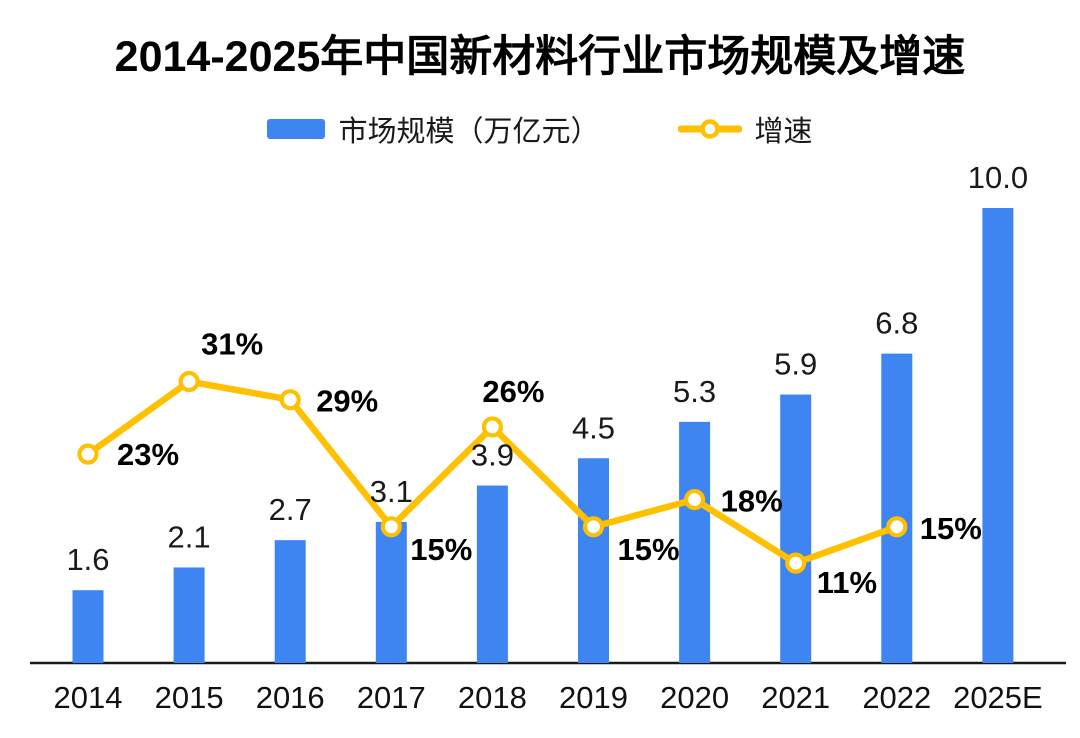  What do you see at coordinates (795, 364) in the screenshot?
I see `bar-value-label-2021: 5.9` at bounding box center [795, 364].